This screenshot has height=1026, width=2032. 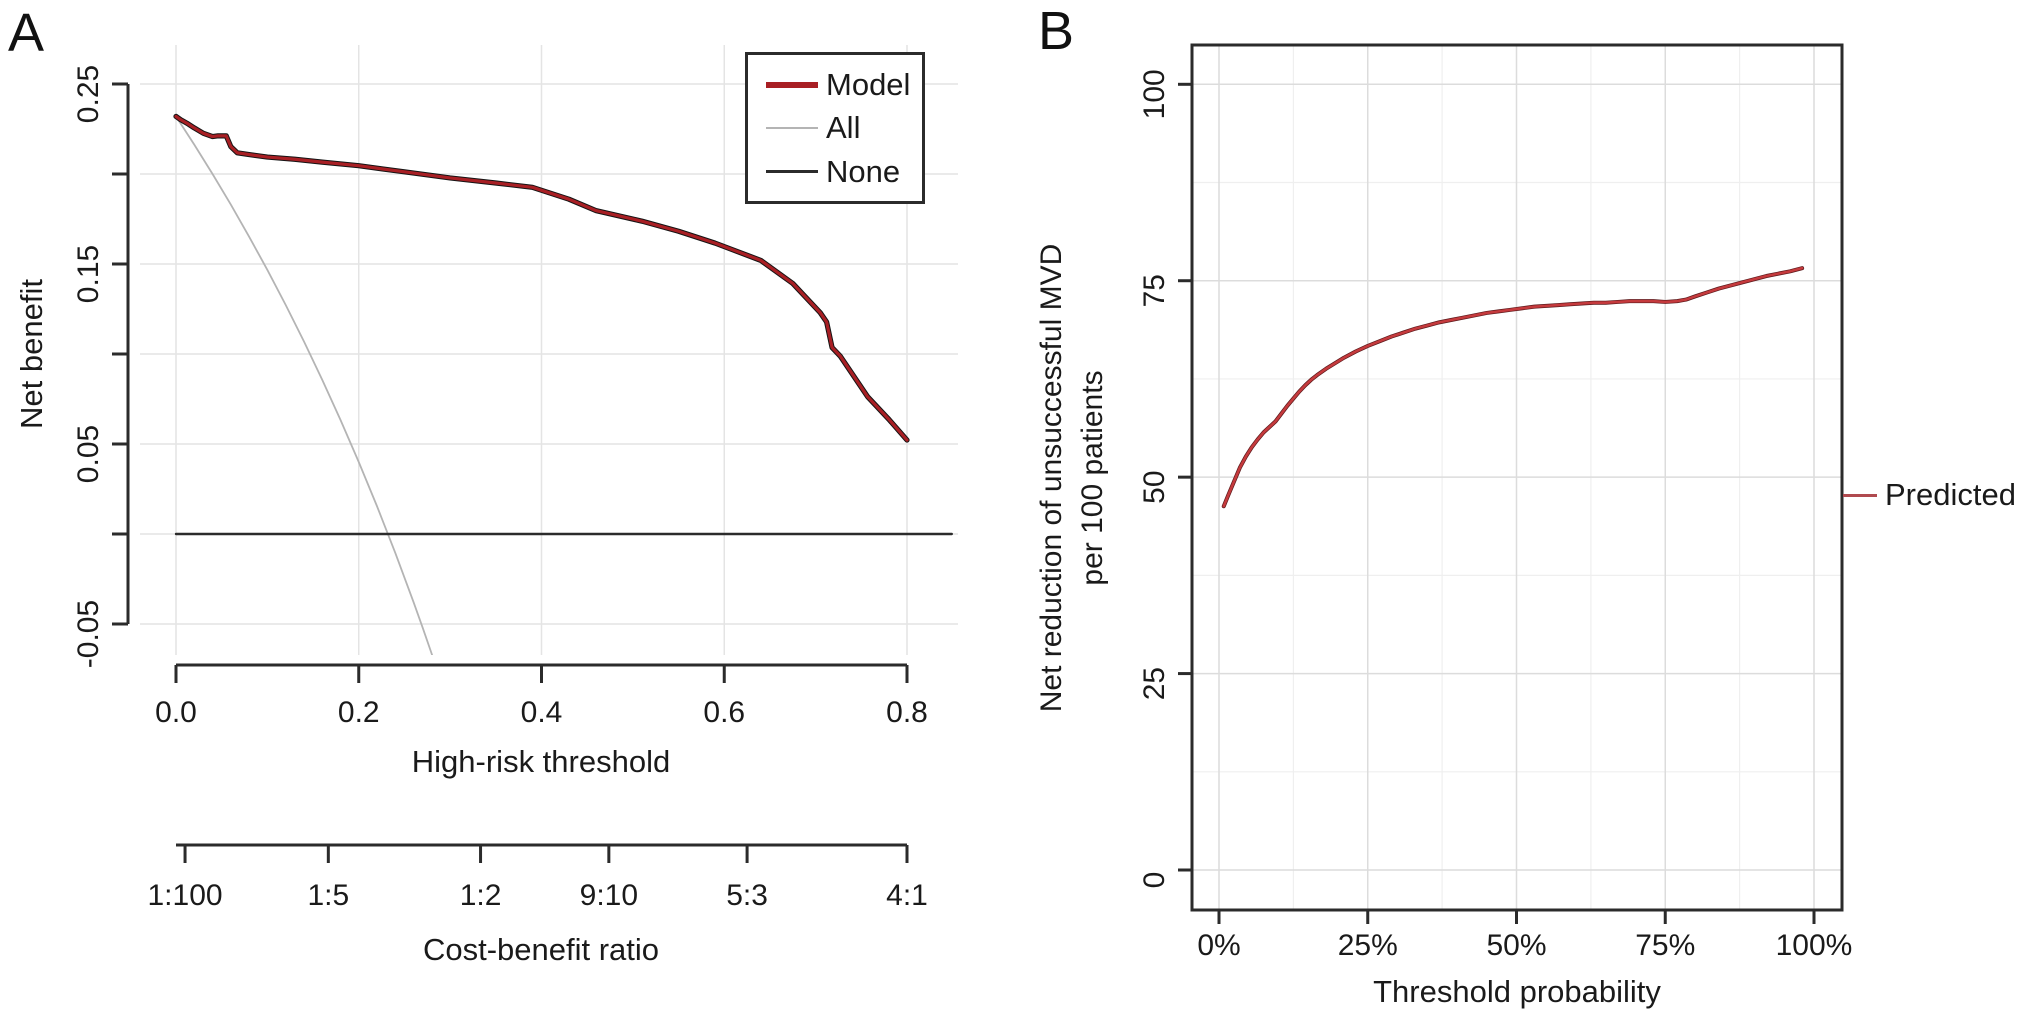 I want to click on x-axis-tick-label: 50%, so click(x=1516, y=945).